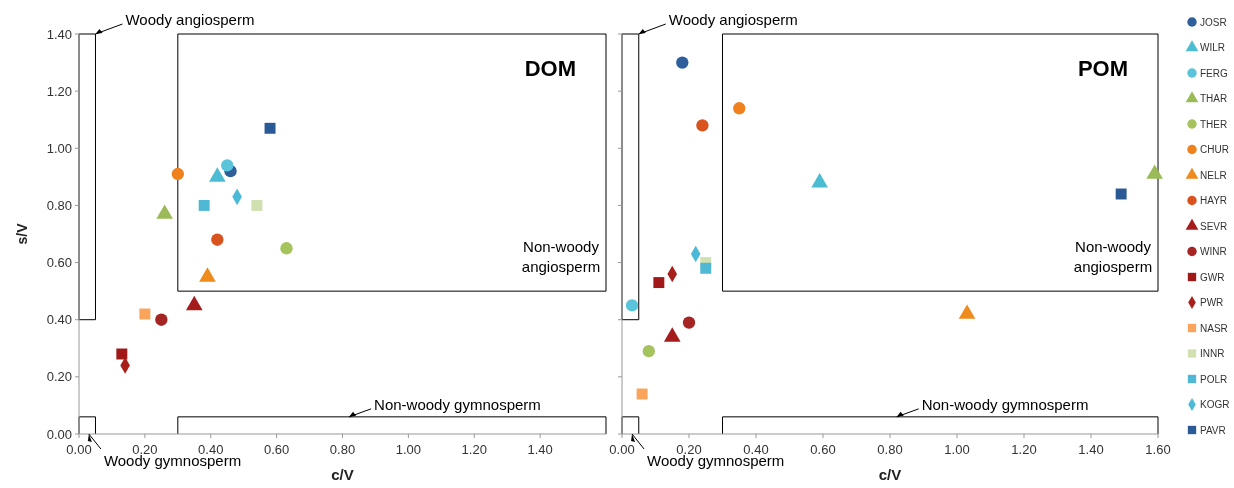 The image size is (1234, 488). What do you see at coordinates (1213, 175) in the screenshot?
I see `legend-label: NELR` at bounding box center [1213, 175].